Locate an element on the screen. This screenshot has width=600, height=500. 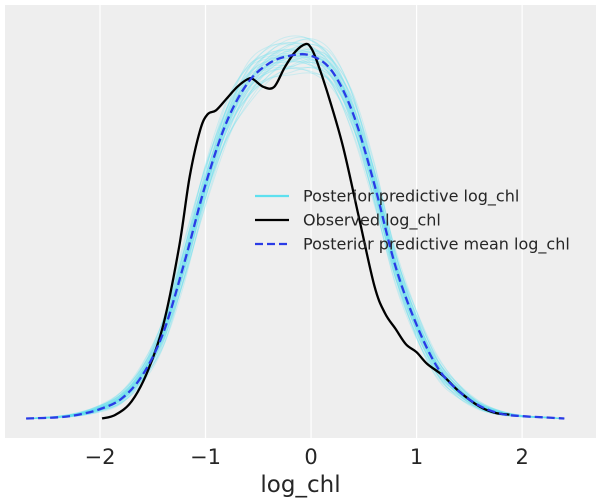
x-tick-label: 1 is located at coordinates (416, 457).